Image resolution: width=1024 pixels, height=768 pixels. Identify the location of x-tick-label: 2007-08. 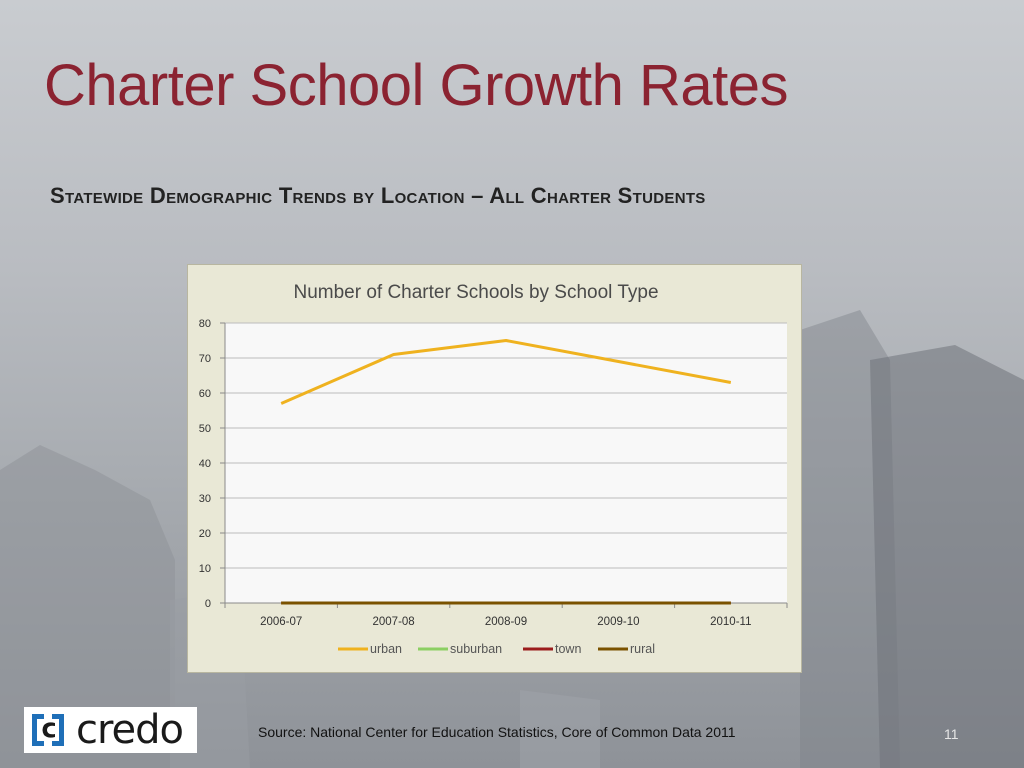
(393, 622).